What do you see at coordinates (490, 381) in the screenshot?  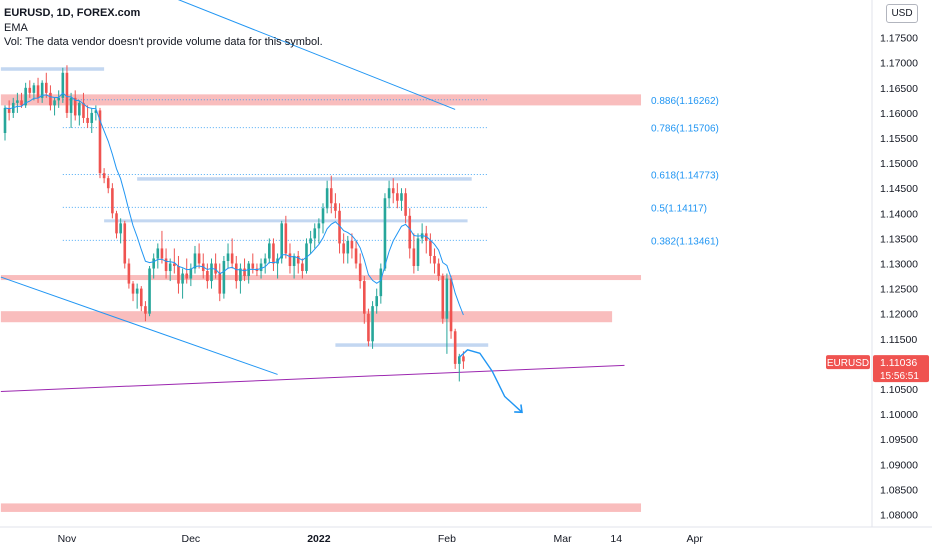 I see `forecast-arrow` at bounding box center [490, 381].